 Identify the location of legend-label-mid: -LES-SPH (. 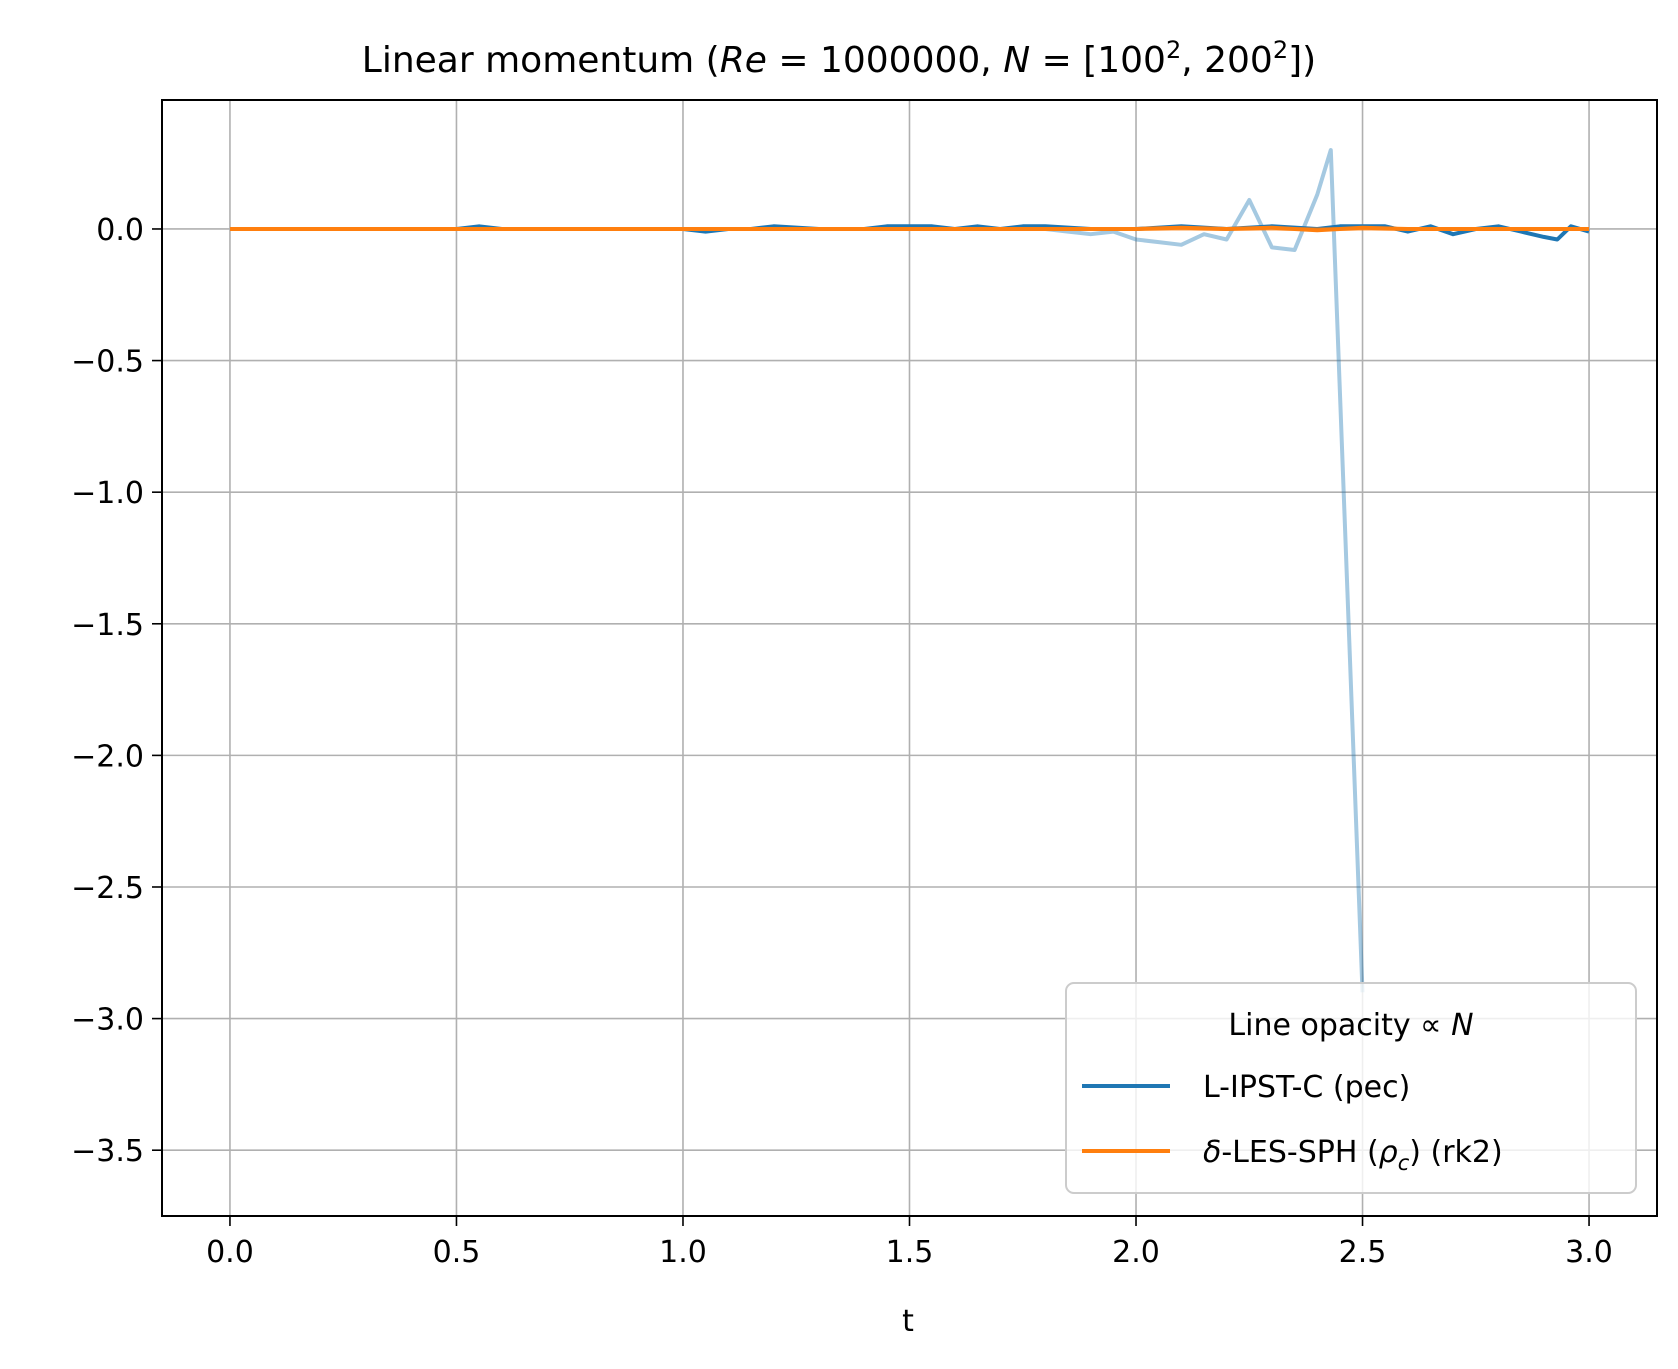
(1299, 1152).